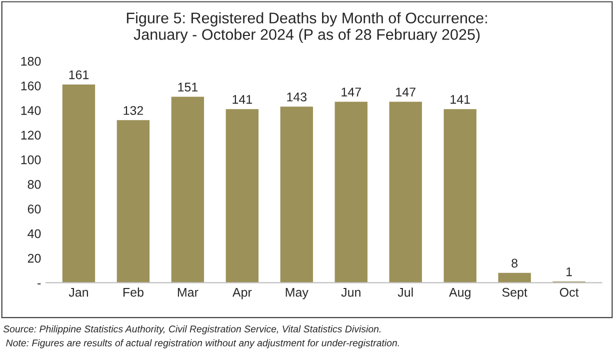  I want to click on y-tick-label: 100, so click(31, 159).